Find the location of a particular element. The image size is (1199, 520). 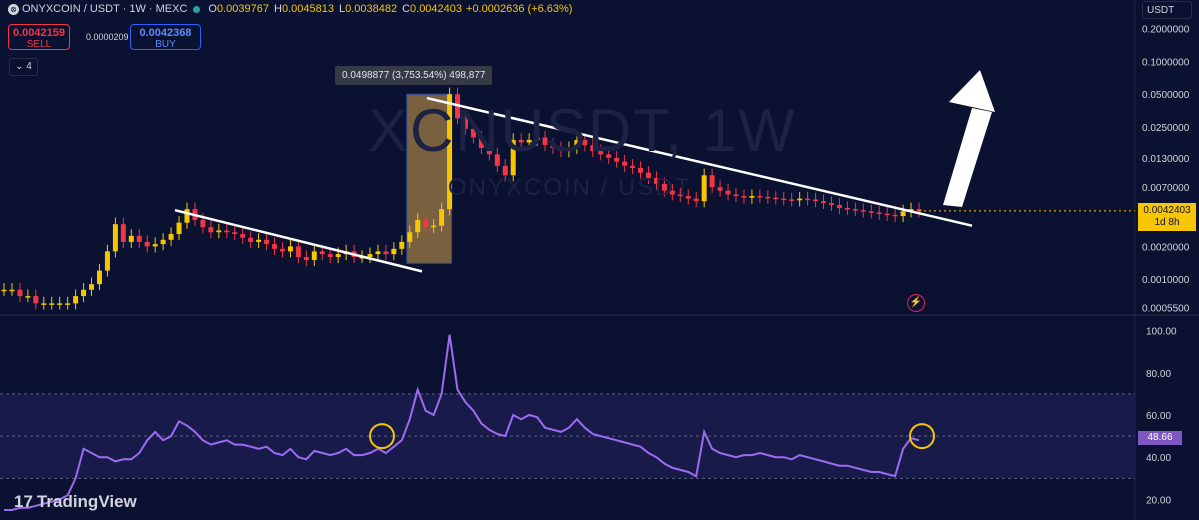

last-price-value: 0.0042403 is located at coordinates (1167, 210).